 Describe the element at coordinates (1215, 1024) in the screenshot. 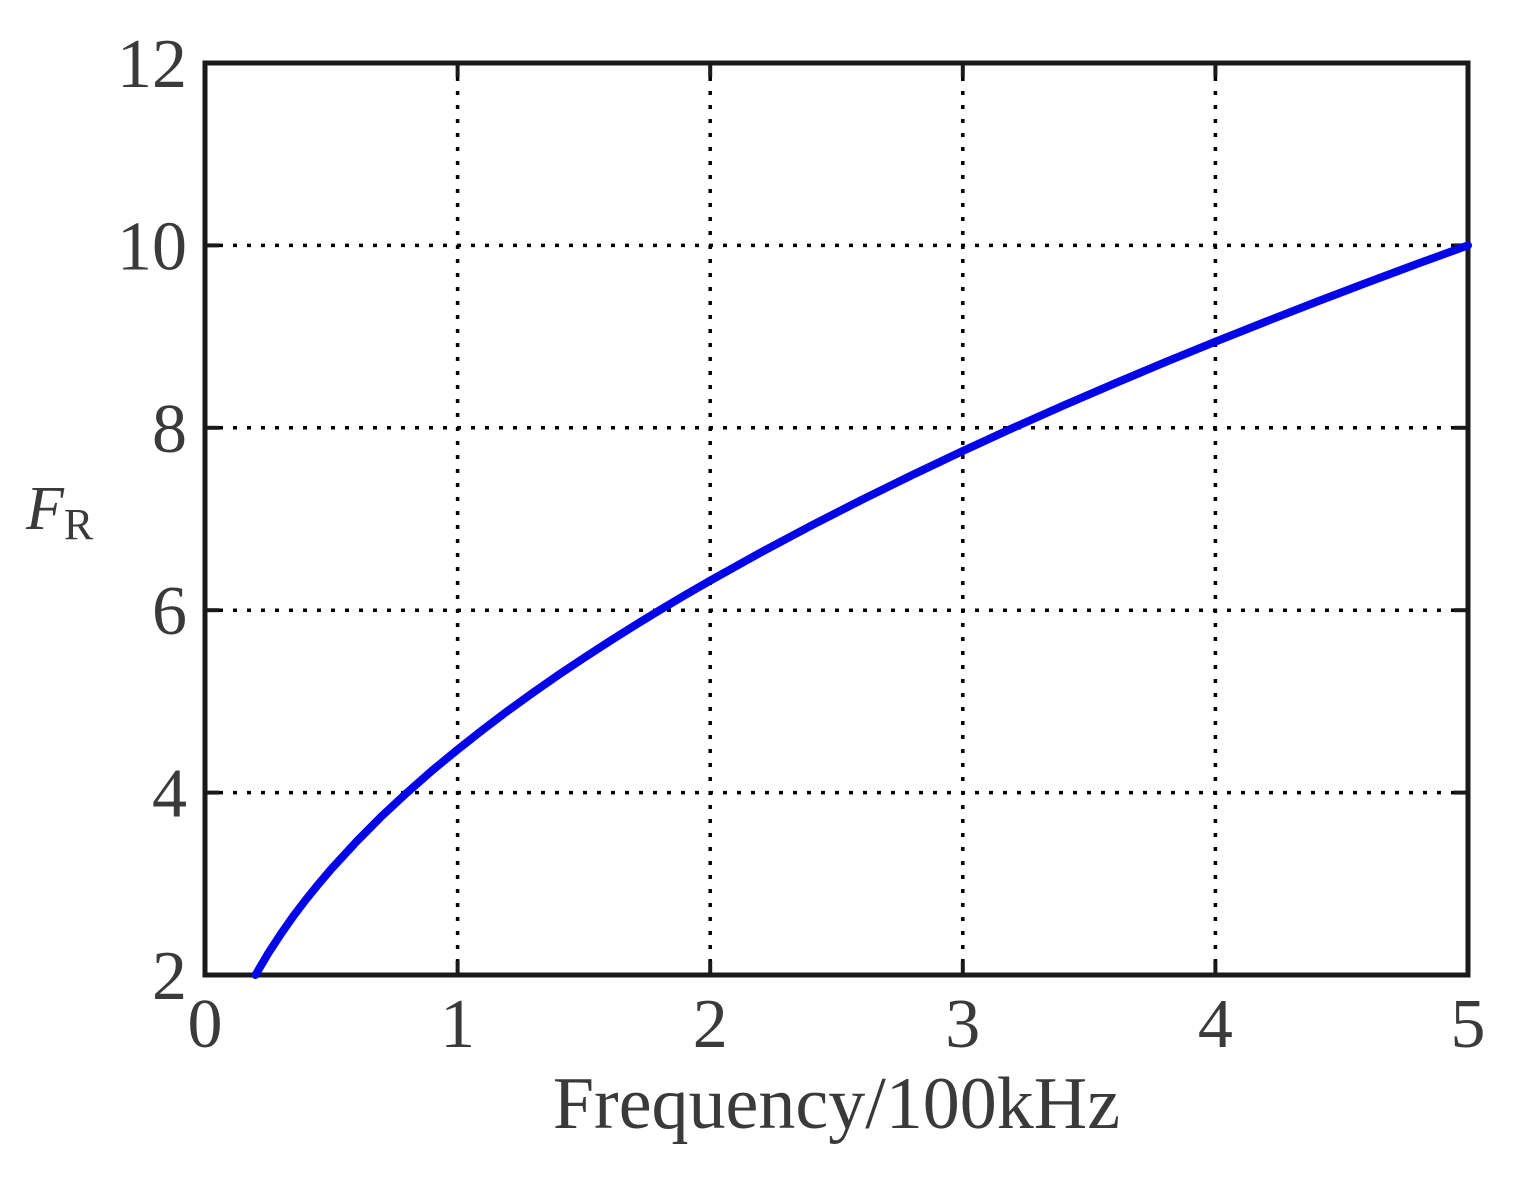

I see `x-tick-label: 4` at that location.